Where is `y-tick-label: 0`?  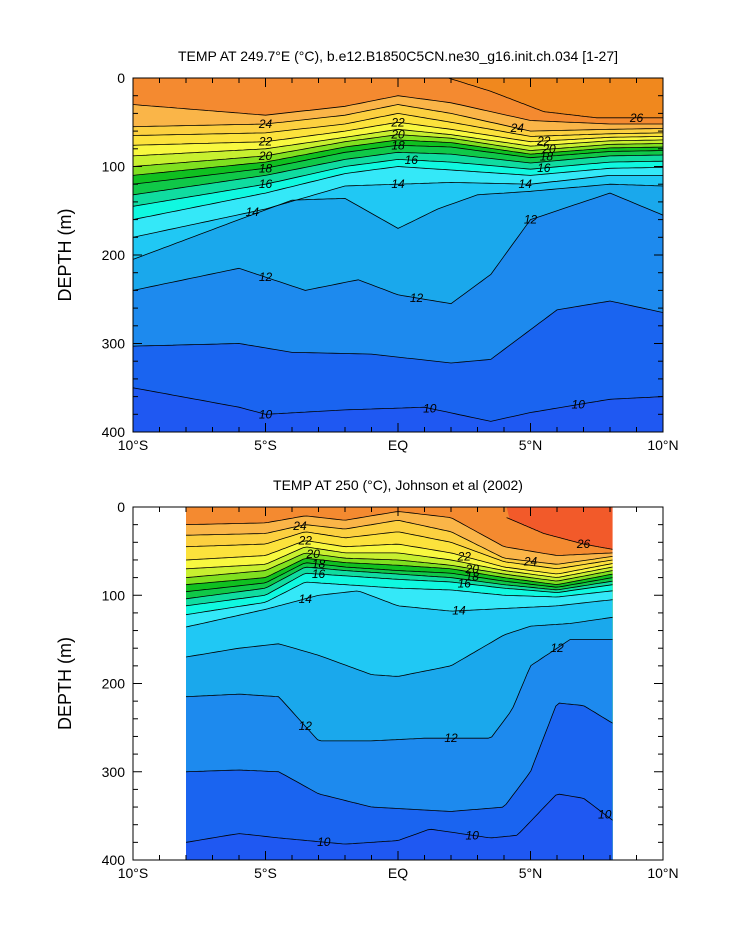
y-tick-label: 0 is located at coordinates (121, 78).